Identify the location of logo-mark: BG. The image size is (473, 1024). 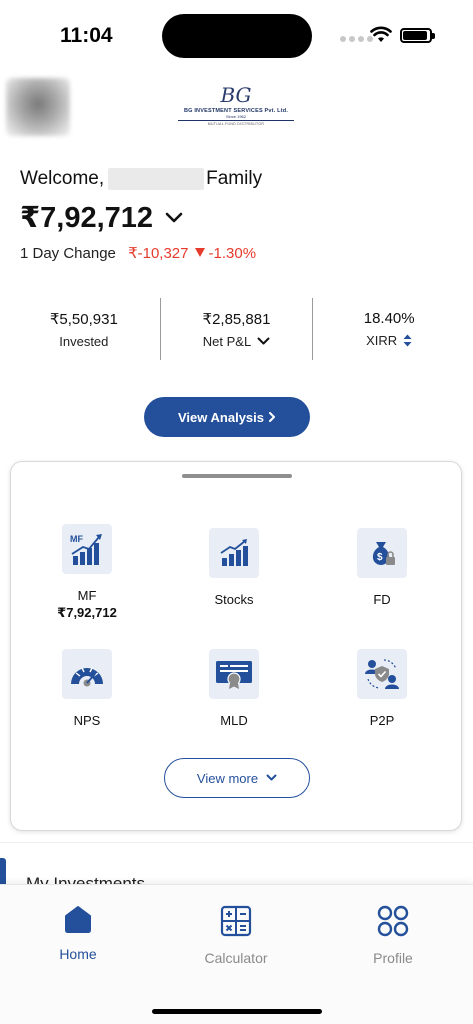
(236, 95).